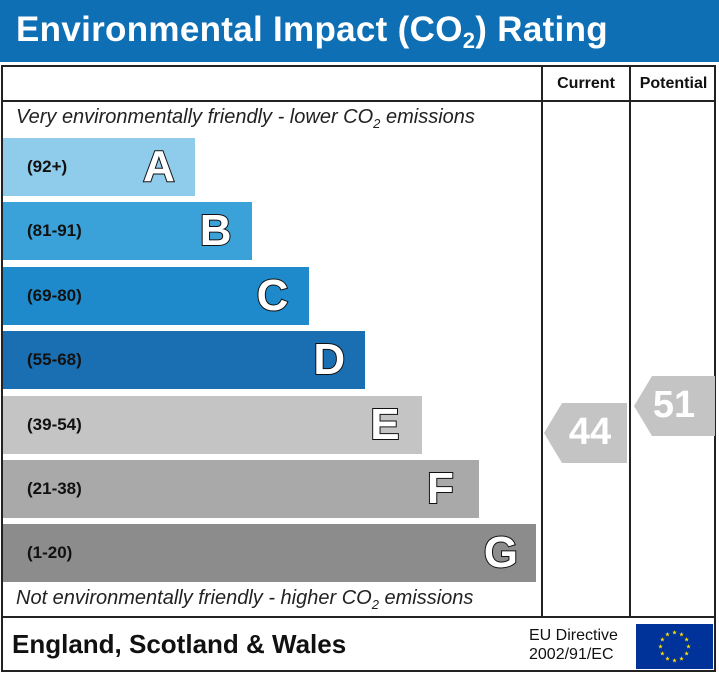 Image resolution: width=719 pixels, height=675 pixels. What do you see at coordinates (54, 424) in the screenshot?
I see `band-range-e: (39-54)` at bounding box center [54, 424].